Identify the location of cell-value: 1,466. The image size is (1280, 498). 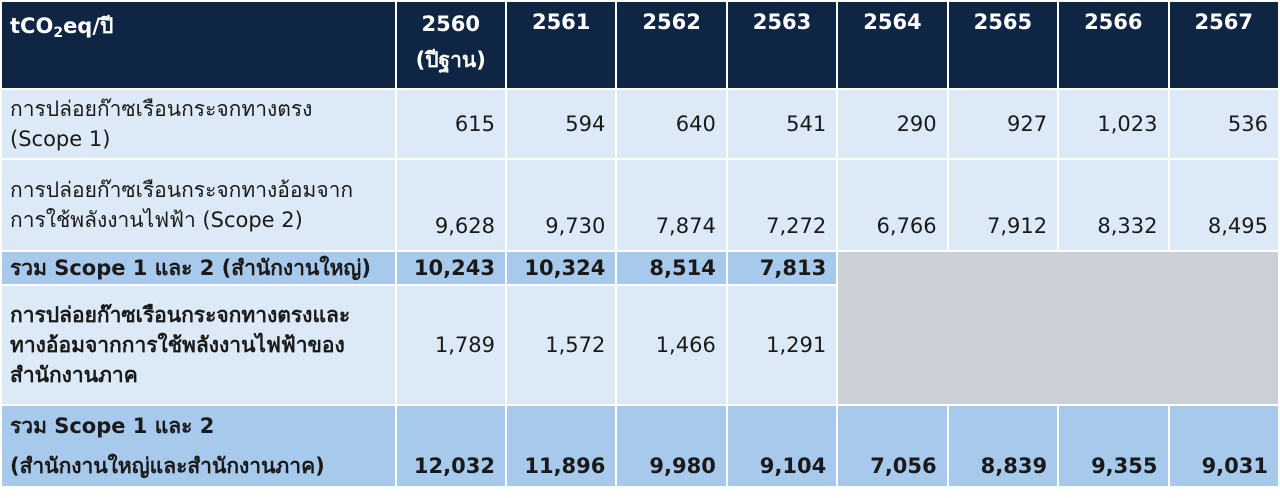
(671, 345).